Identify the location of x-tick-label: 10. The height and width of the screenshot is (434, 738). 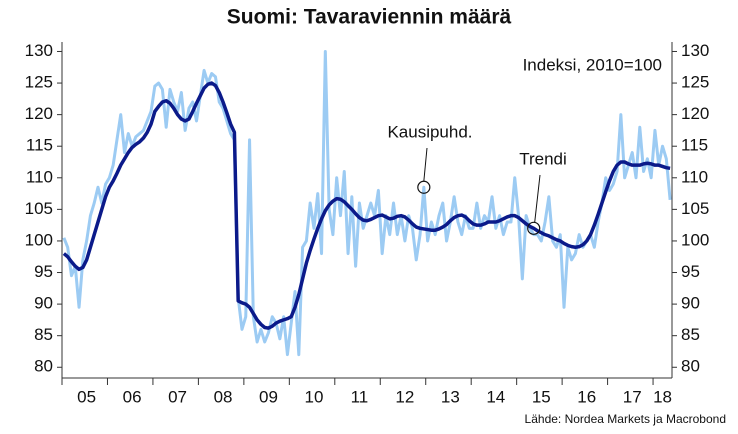
(313, 396).